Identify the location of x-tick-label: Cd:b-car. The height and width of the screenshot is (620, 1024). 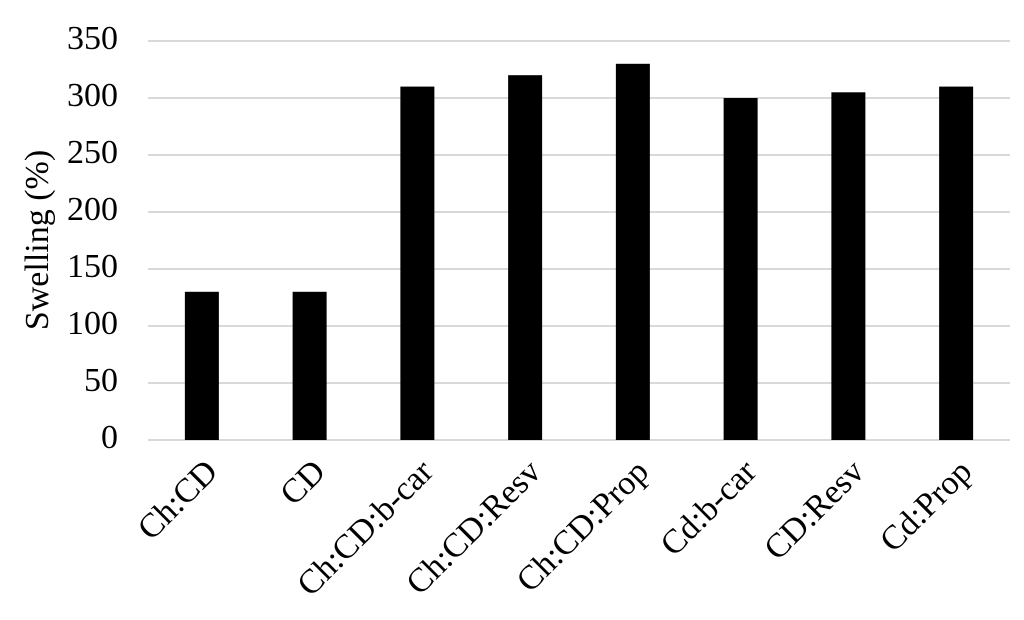
(709, 508).